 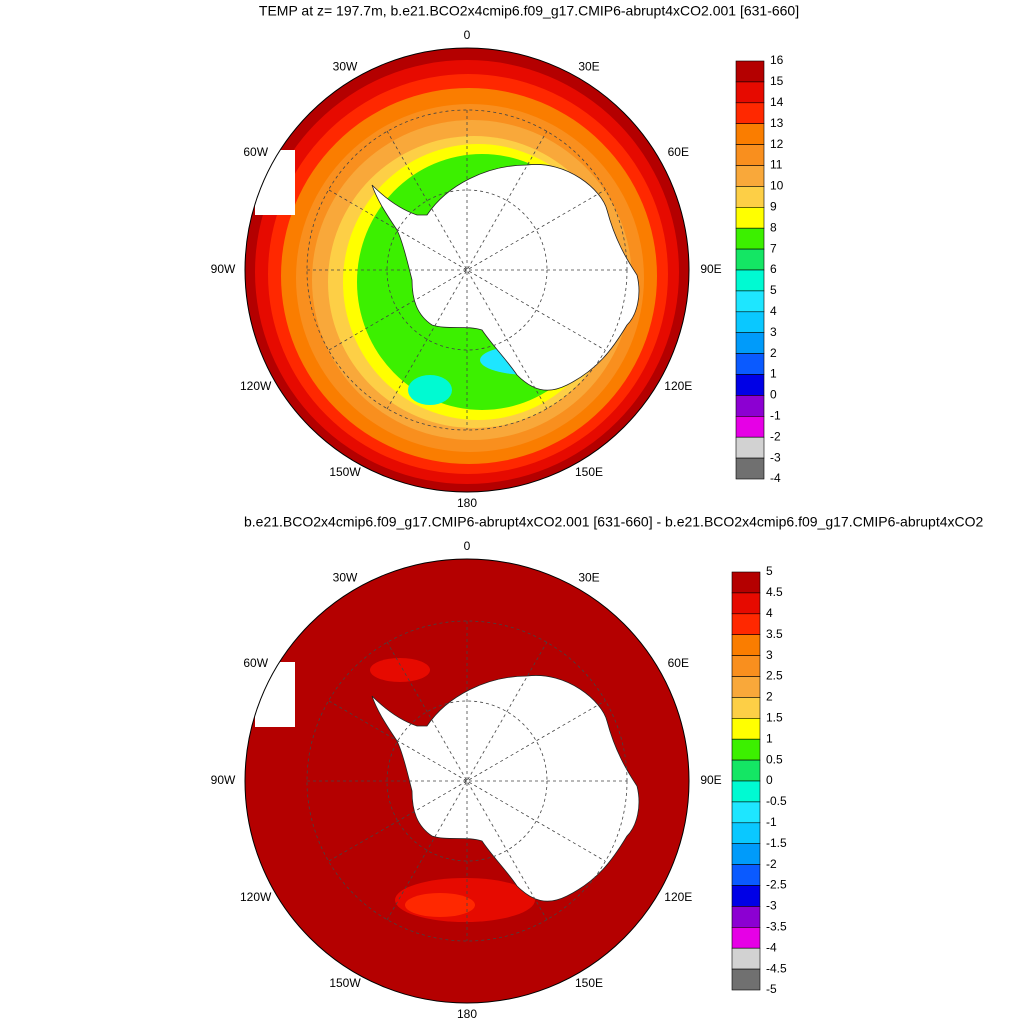 What do you see at coordinates (777, 144) in the screenshot?
I see `colorbar-label: 12` at bounding box center [777, 144].